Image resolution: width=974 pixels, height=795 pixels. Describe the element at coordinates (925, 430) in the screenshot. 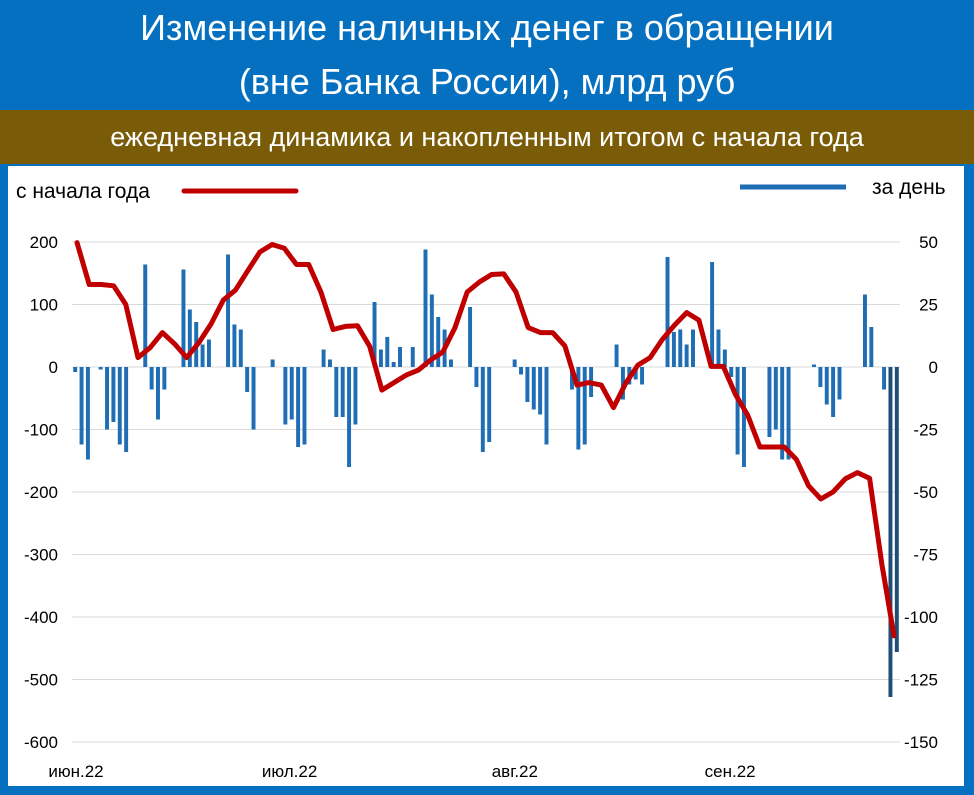

I see `right-axis-tick-label: -25` at that location.